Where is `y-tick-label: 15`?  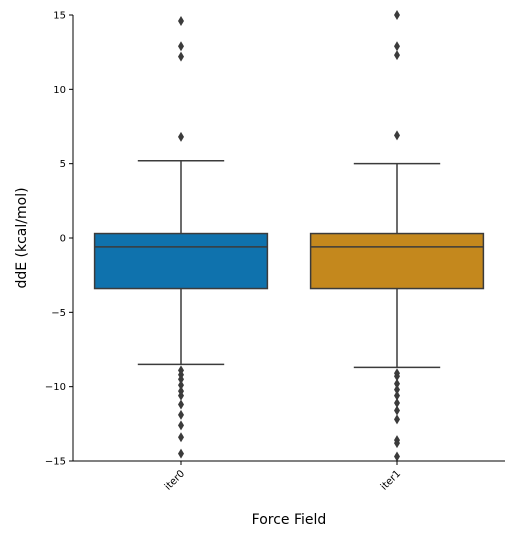 y-tick-label: 15 is located at coordinates (59, 16).